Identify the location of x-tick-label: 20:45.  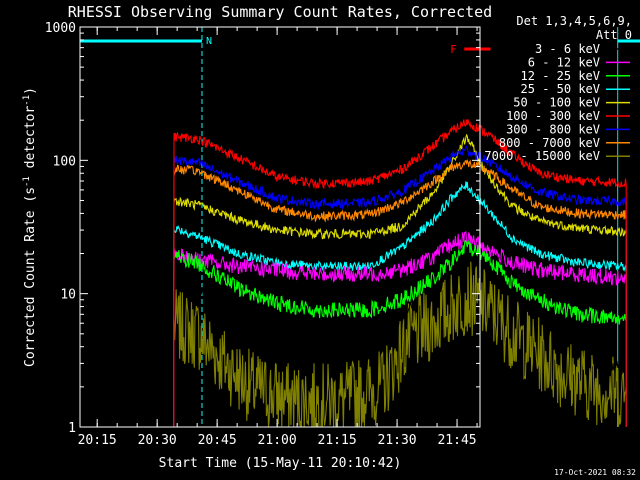
(217, 440).